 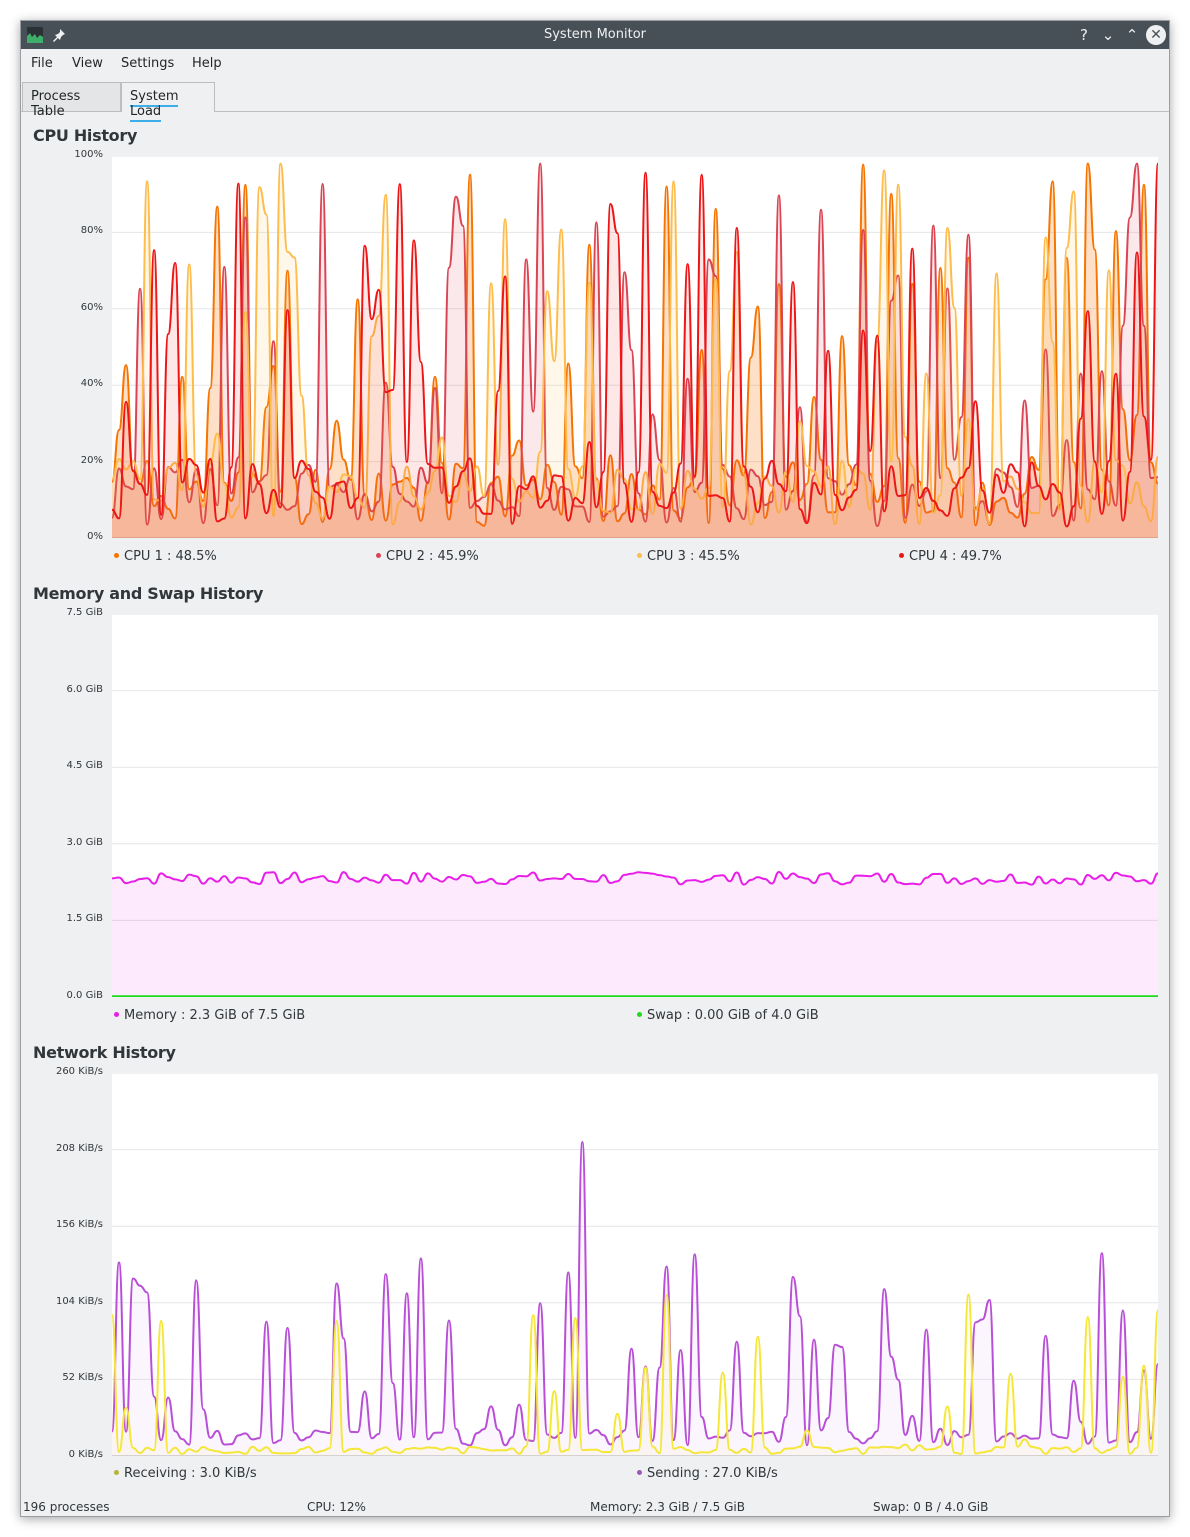 I want to click on menu-file: File, so click(x=42, y=63).